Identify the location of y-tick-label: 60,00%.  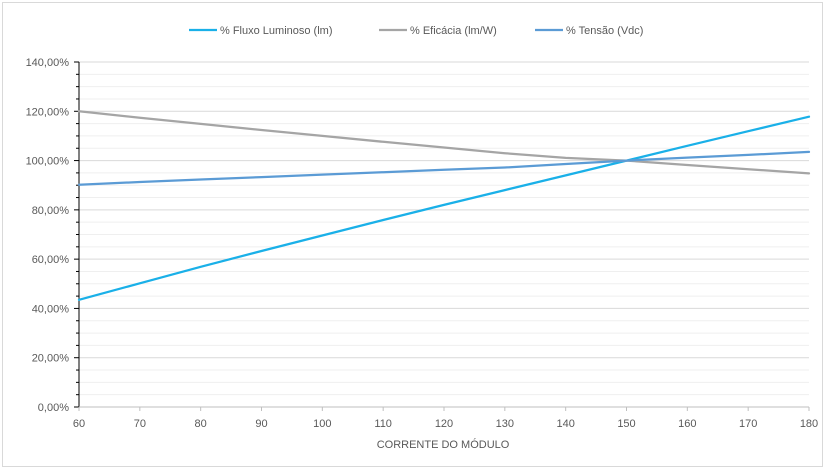
(51, 260).